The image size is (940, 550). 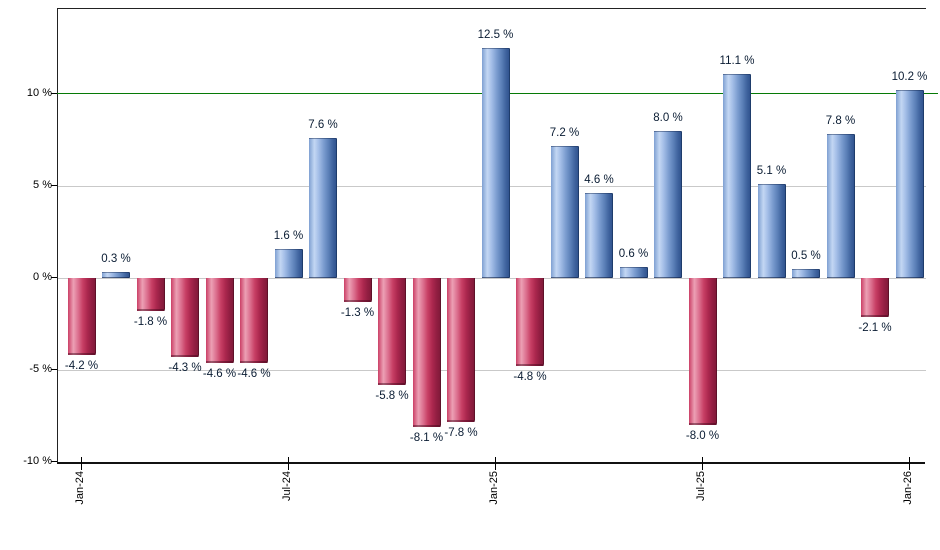 What do you see at coordinates (530, 377) in the screenshot?
I see `bar-value-label: -4.8 %` at bounding box center [530, 377].